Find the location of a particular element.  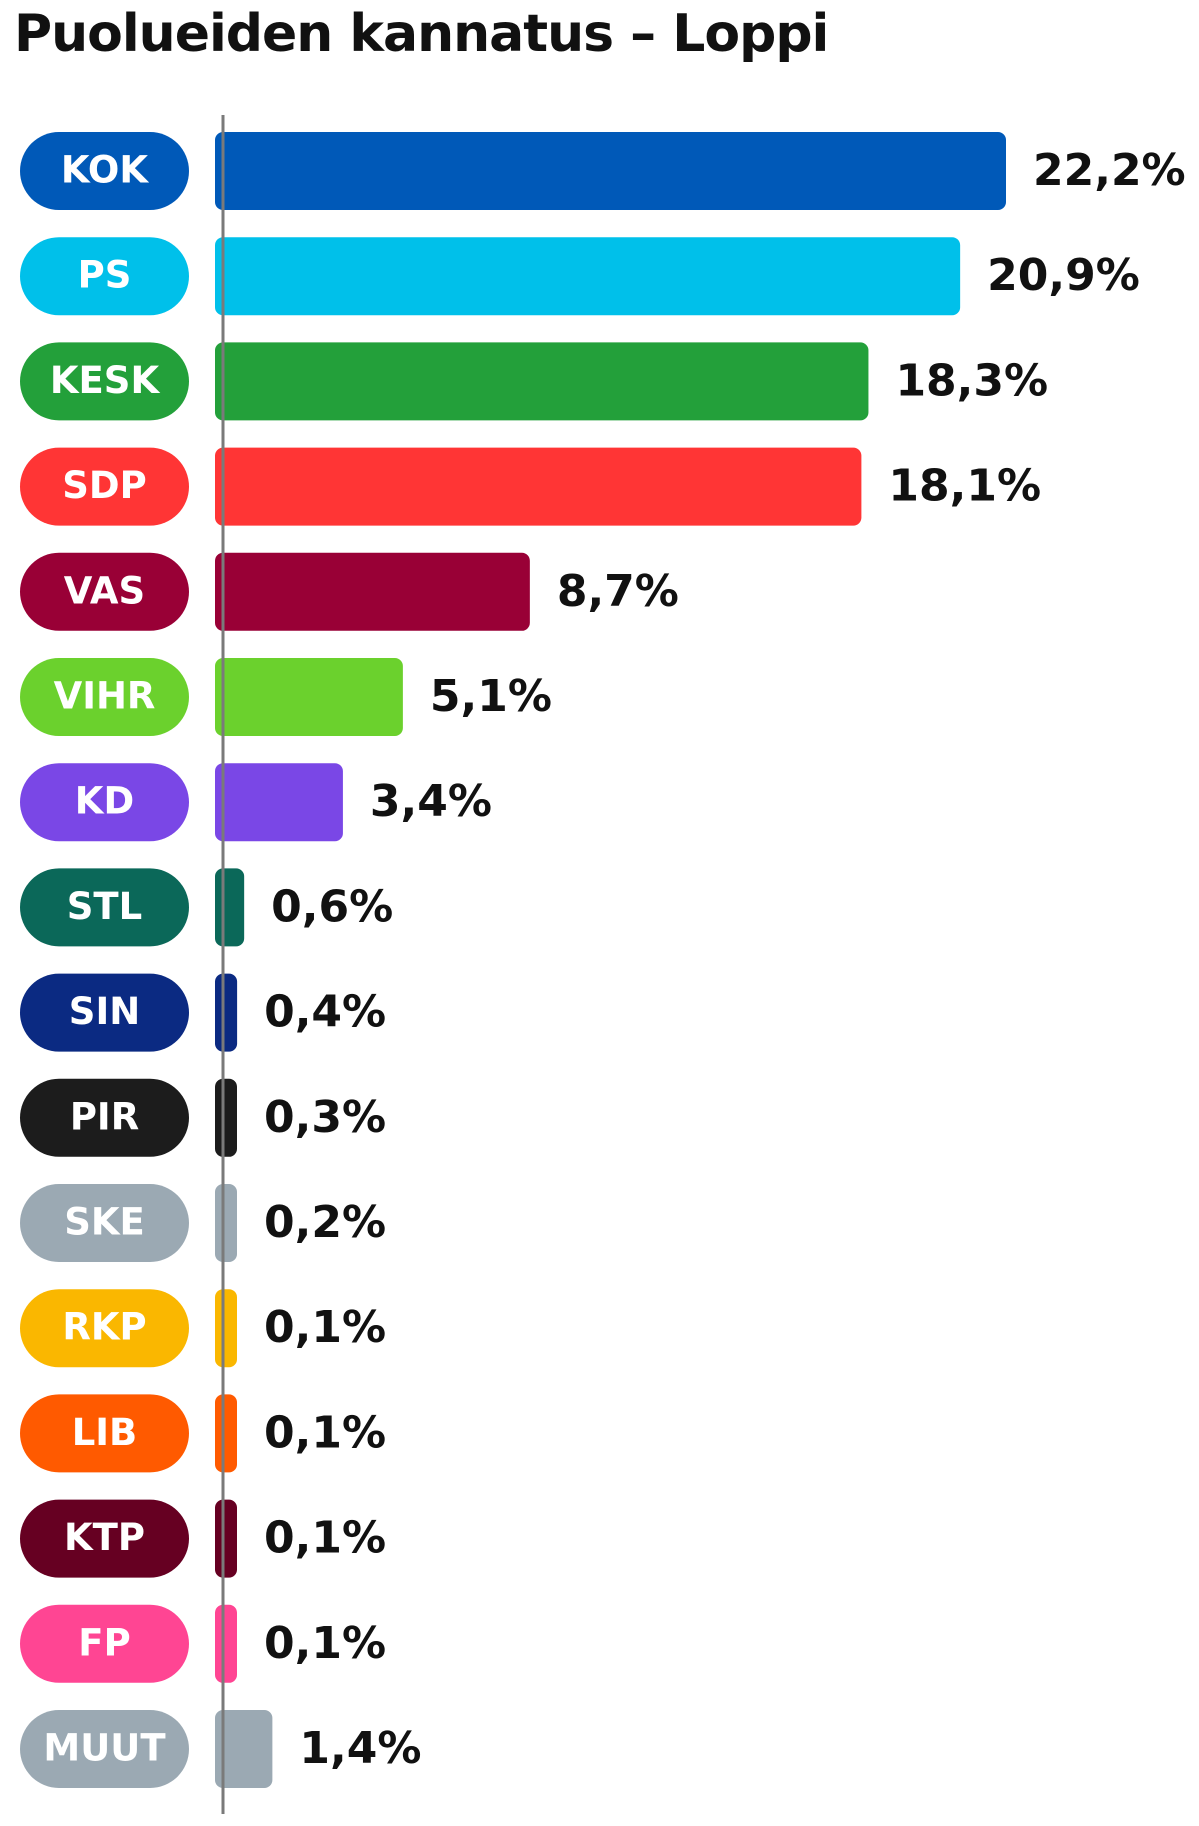

category-label-stl: STL is located at coordinates (104, 906).